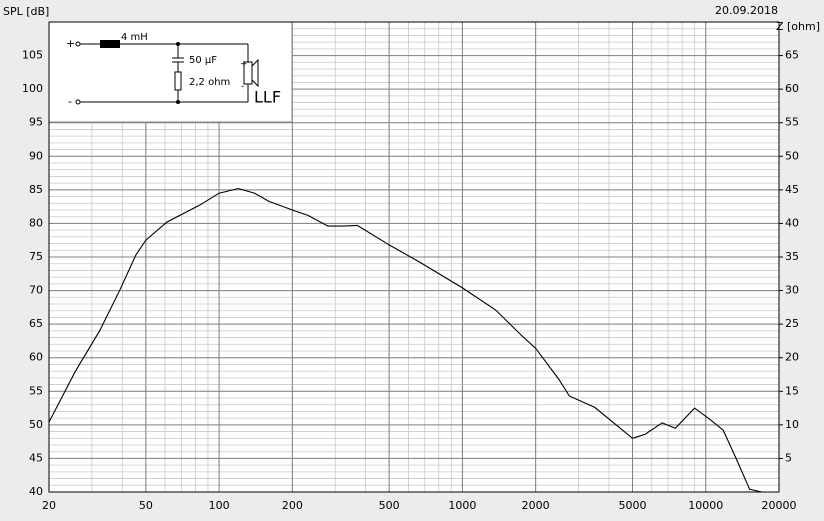  Describe the element at coordinates (49, 505) in the screenshot. I see `x-tick-label: 20` at that location.